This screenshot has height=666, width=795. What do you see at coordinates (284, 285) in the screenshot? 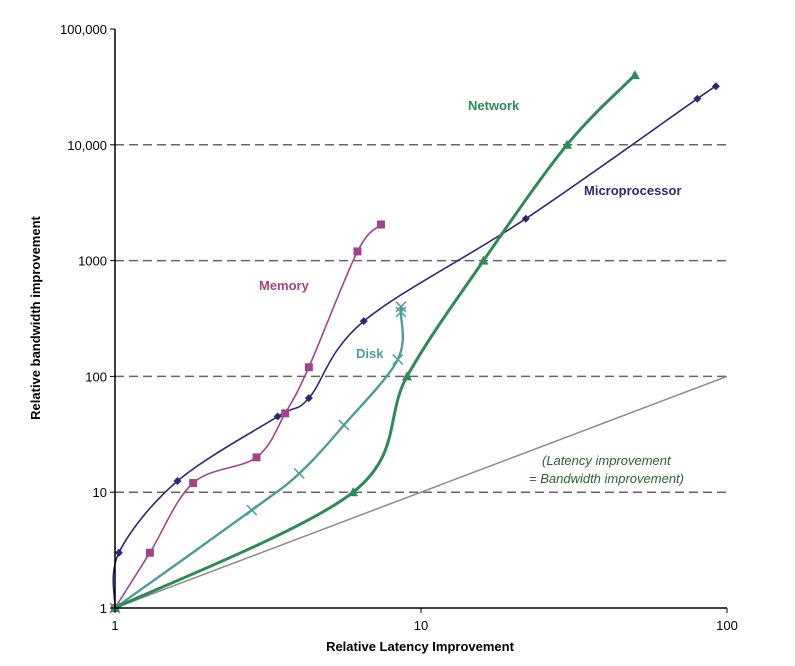
I see `series-label-memory: Memory` at bounding box center [284, 285].